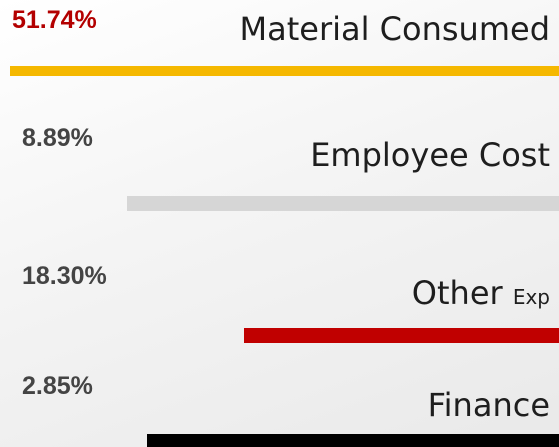 Image resolution: width=559 pixels, height=447 pixels. What do you see at coordinates (395, 29) in the screenshot?
I see `label: Material Consumed` at bounding box center [395, 29].